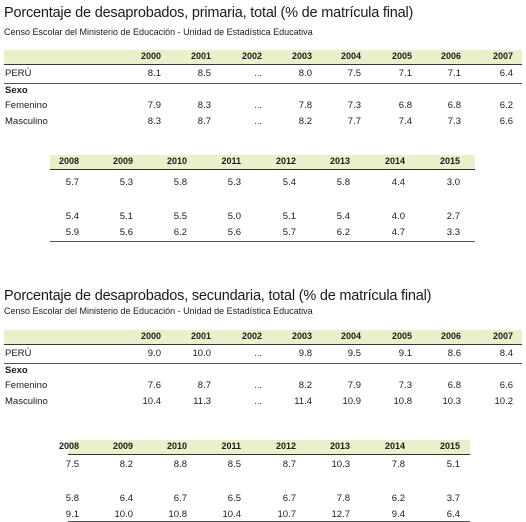 The width and height of the screenshot is (526, 522). What do you see at coordinates (354, 121) in the screenshot?
I see `primaria-table-cell: 7.7` at bounding box center [354, 121].